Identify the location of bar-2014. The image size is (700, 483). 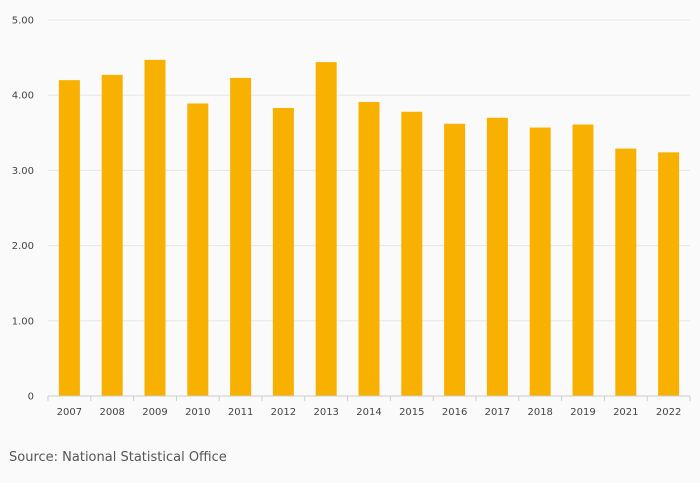
(369, 248).